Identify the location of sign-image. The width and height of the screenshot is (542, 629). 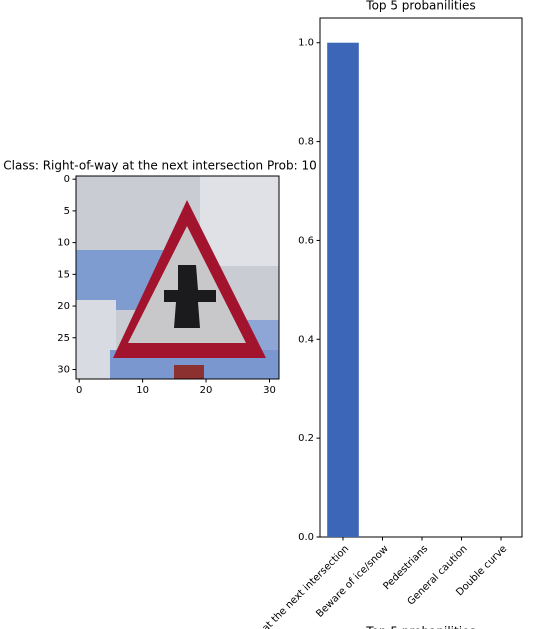
(177, 277).